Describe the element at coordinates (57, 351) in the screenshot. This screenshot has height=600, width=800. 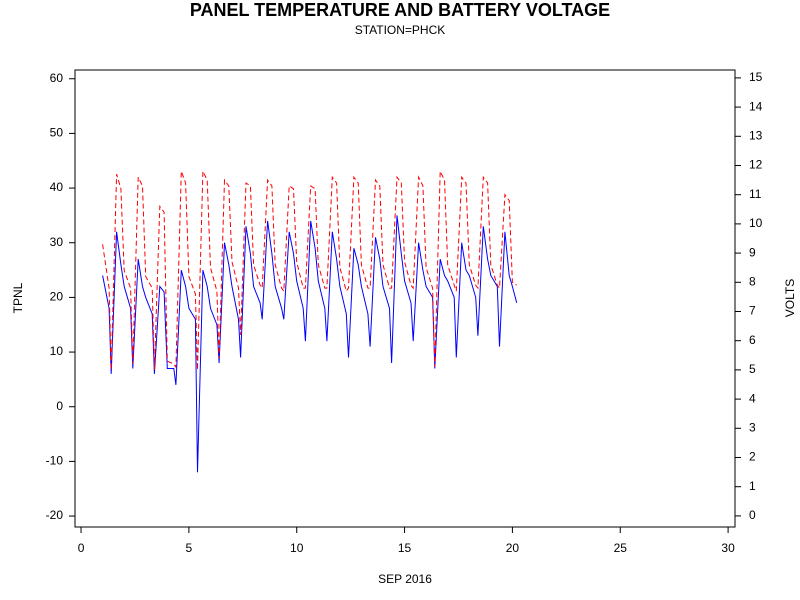
I see `y-tick-label: 10` at that location.